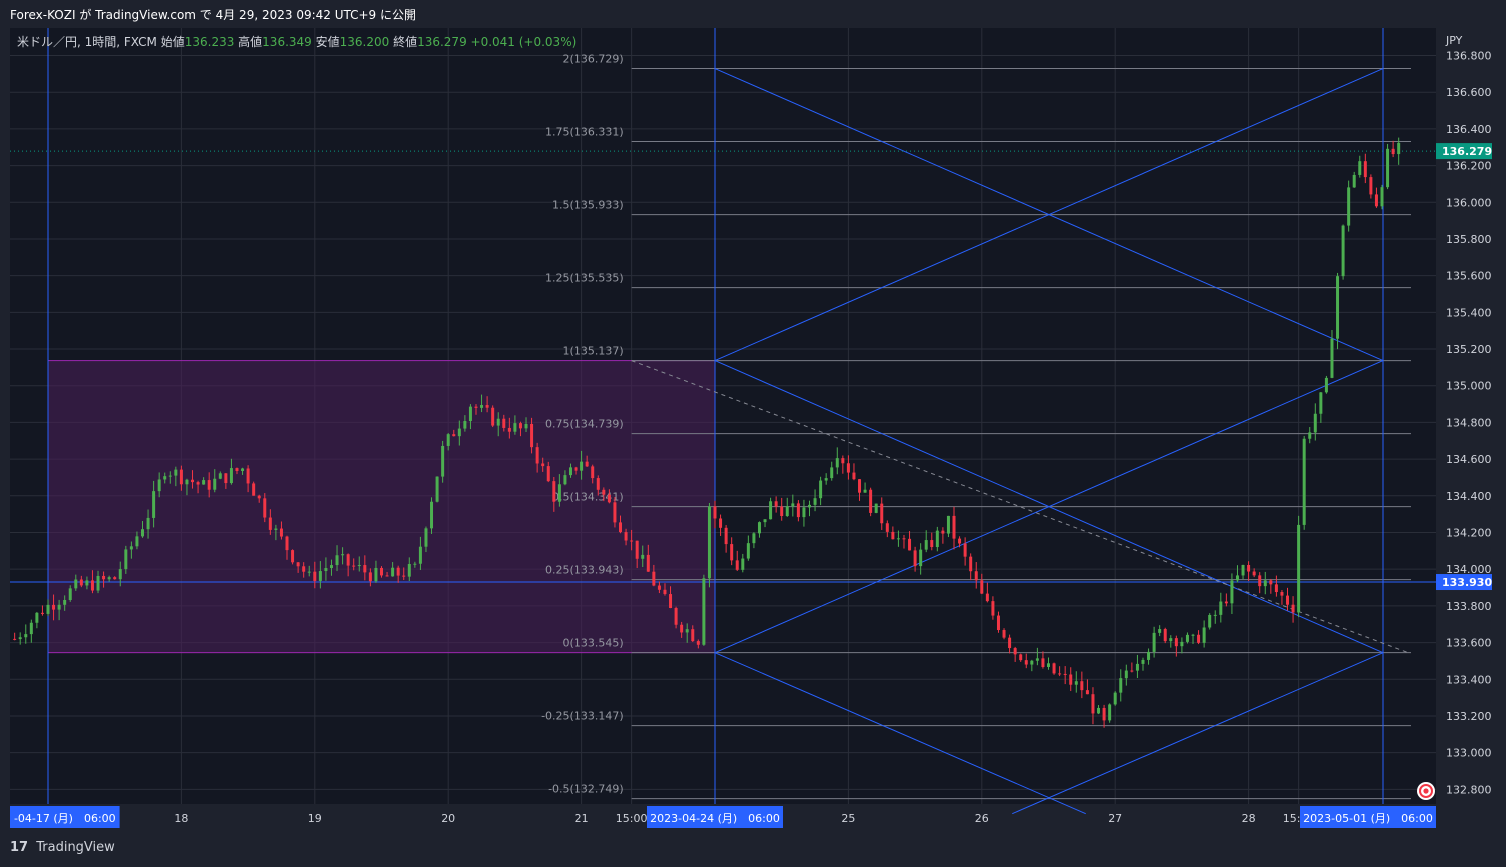  What do you see at coordinates (65, 817) in the screenshot?
I see `x-highlight-box` at bounding box center [65, 817].